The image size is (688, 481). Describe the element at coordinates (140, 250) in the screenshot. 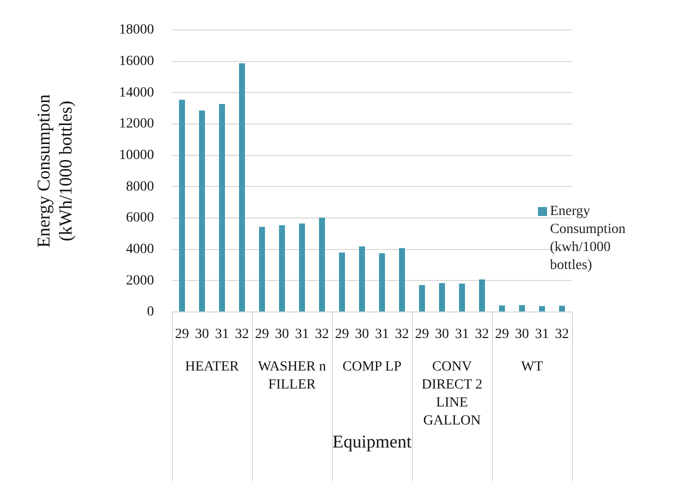

I see `y-tick-label: 4000` at that location.